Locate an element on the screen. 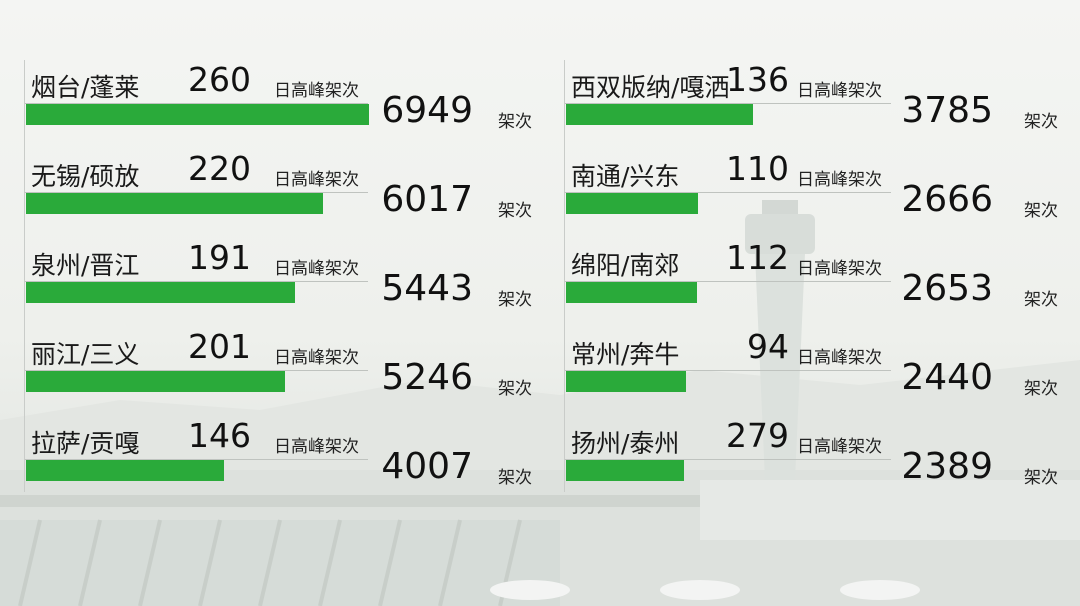 The width and height of the screenshot is (1080, 606). ranking-row: 丽江/三义 201 日高峰架次 5246 架次 is located at coordinates (285, 371).